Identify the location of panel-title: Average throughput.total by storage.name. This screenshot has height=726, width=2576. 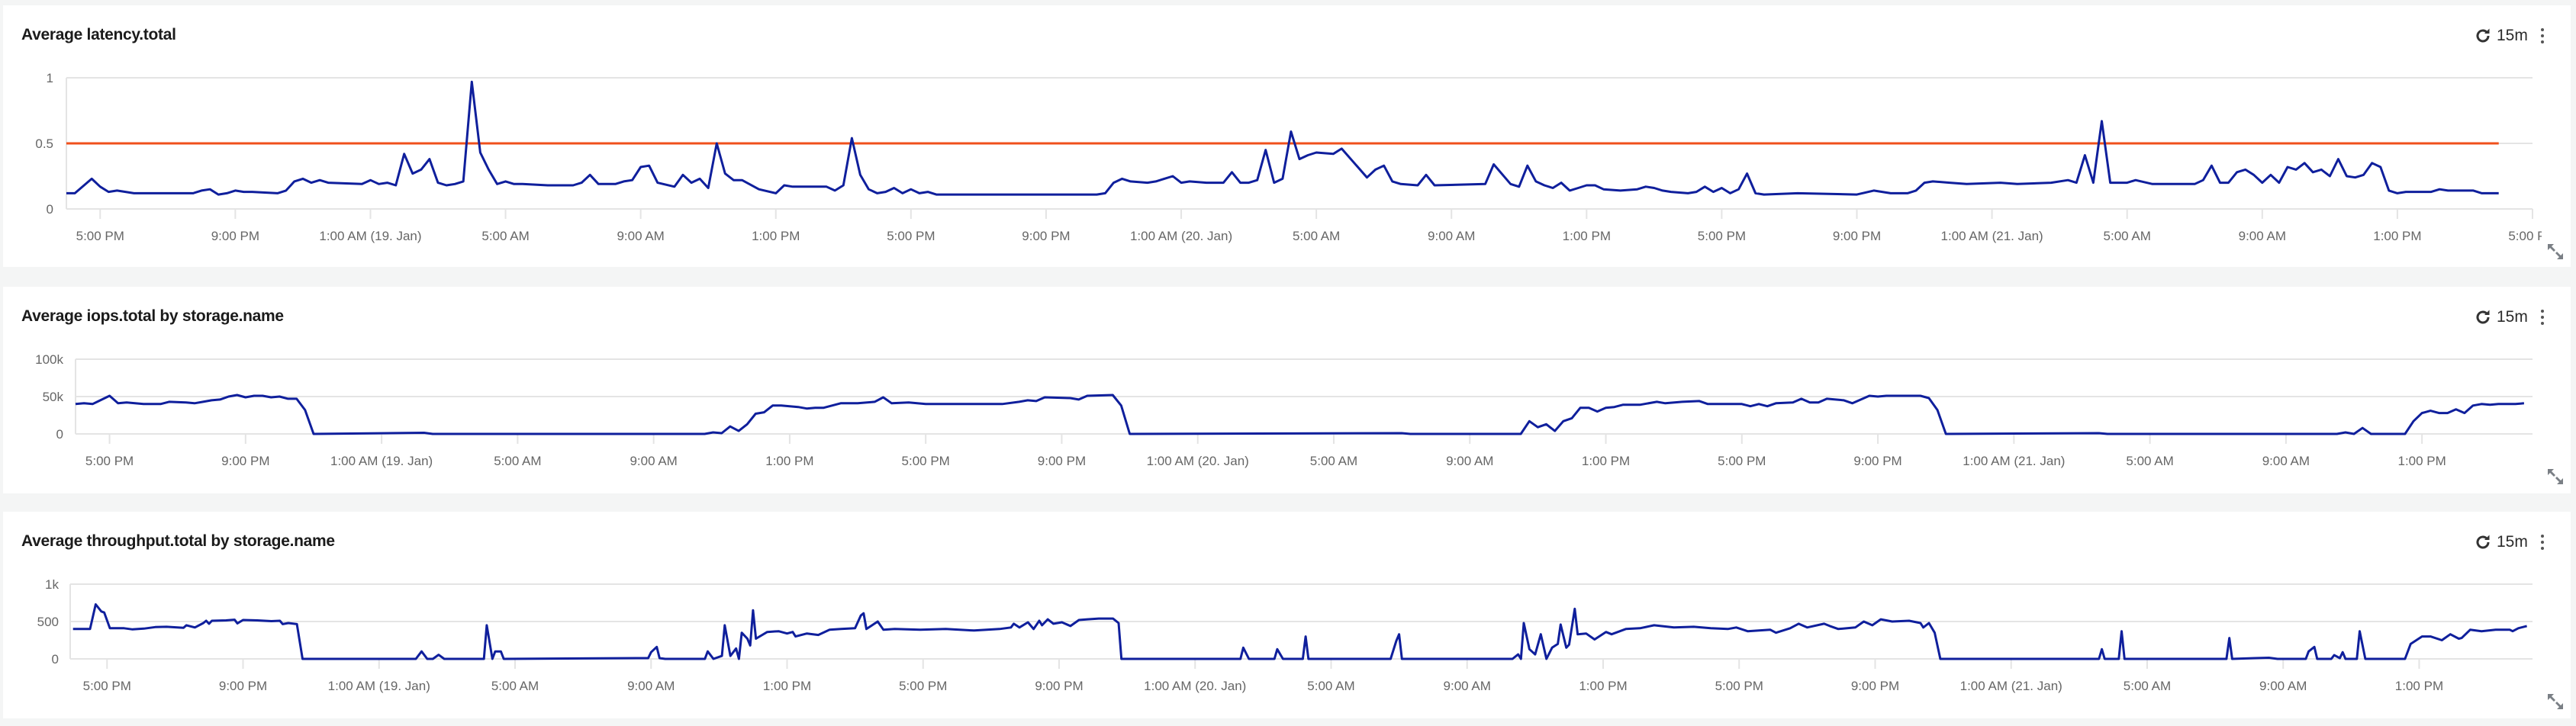
(178, 541).